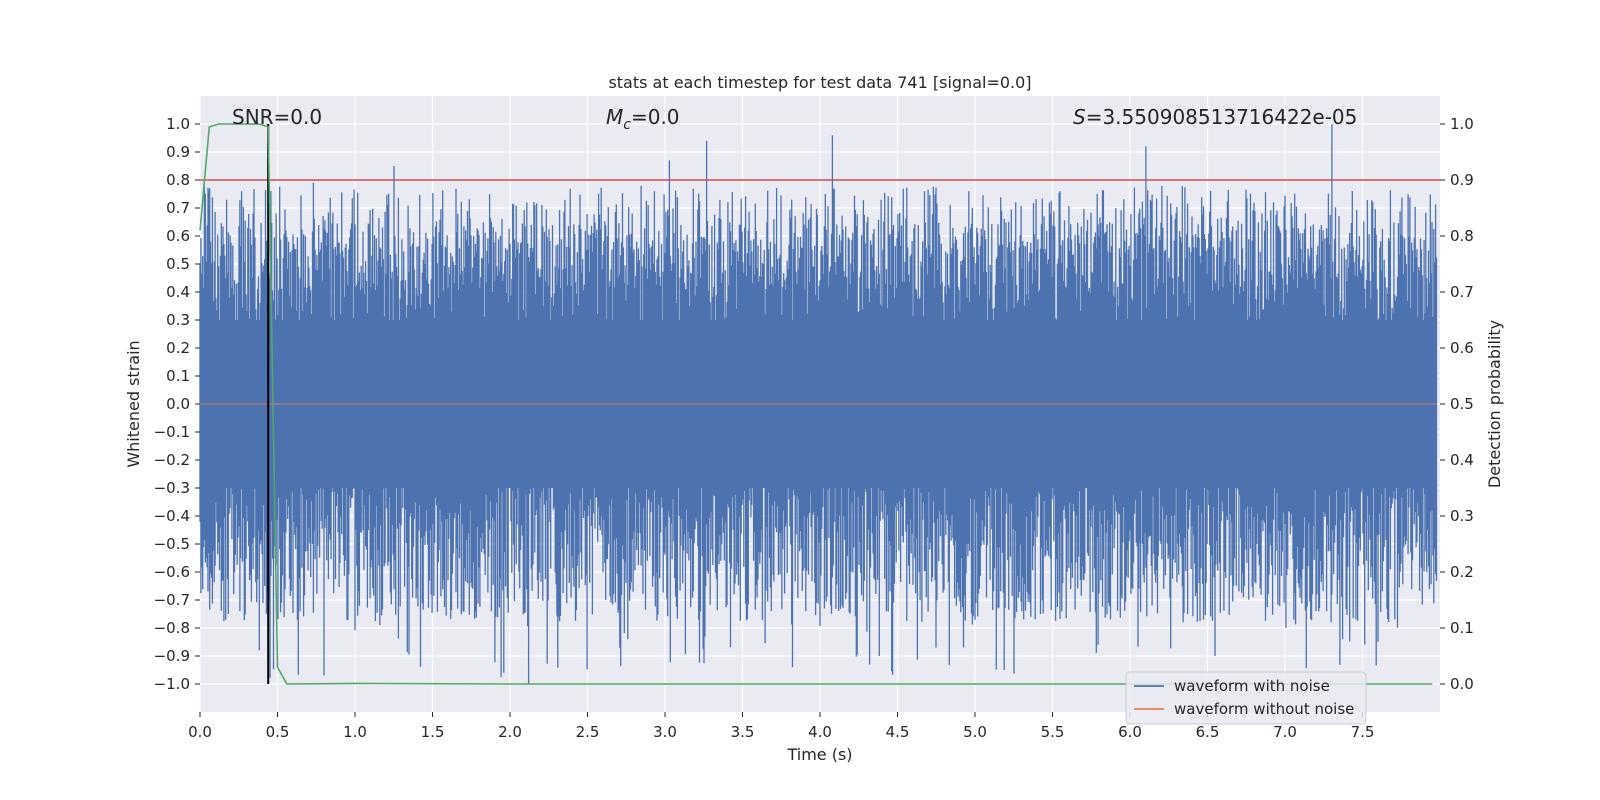  I want to click on chirp-mass-symbol: M, so click(614, 117).